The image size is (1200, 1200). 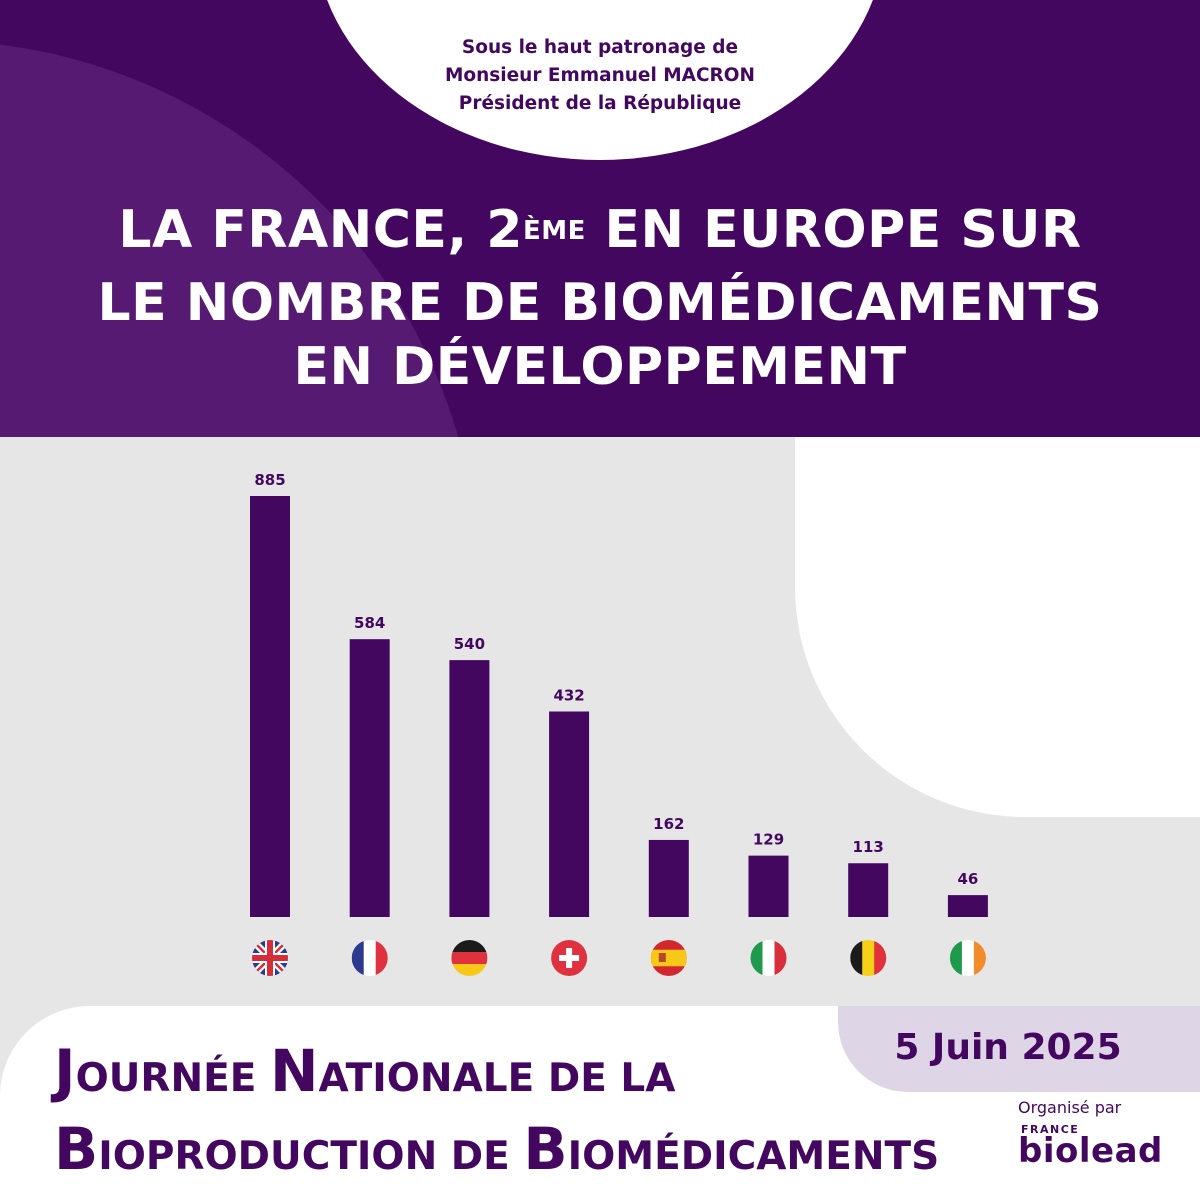 I want to click on organizer-label: Organisé par, so click(x=1070, y=1107).